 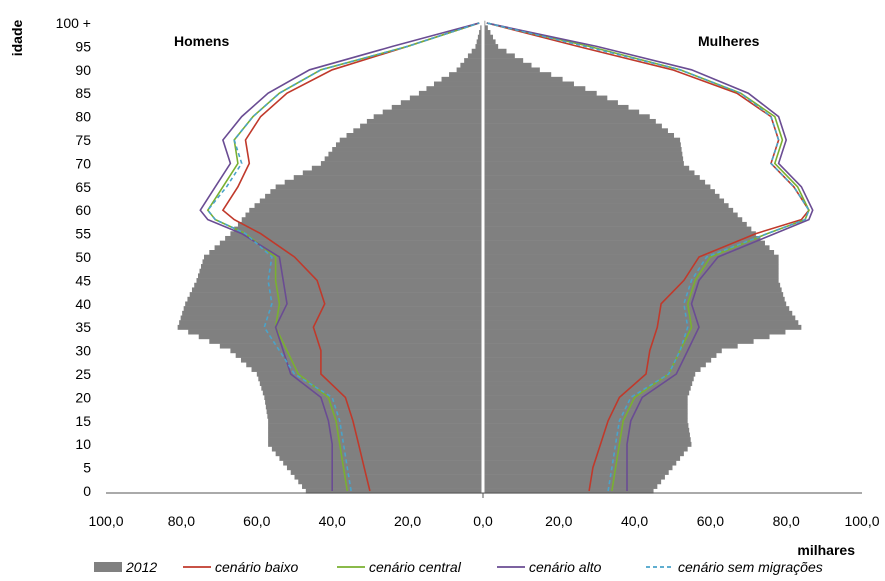 What do you see at coordinates (332, 521) in the screenshot?
I see `x-tick-label-3: 40,0` at bounding box center [332, 521].